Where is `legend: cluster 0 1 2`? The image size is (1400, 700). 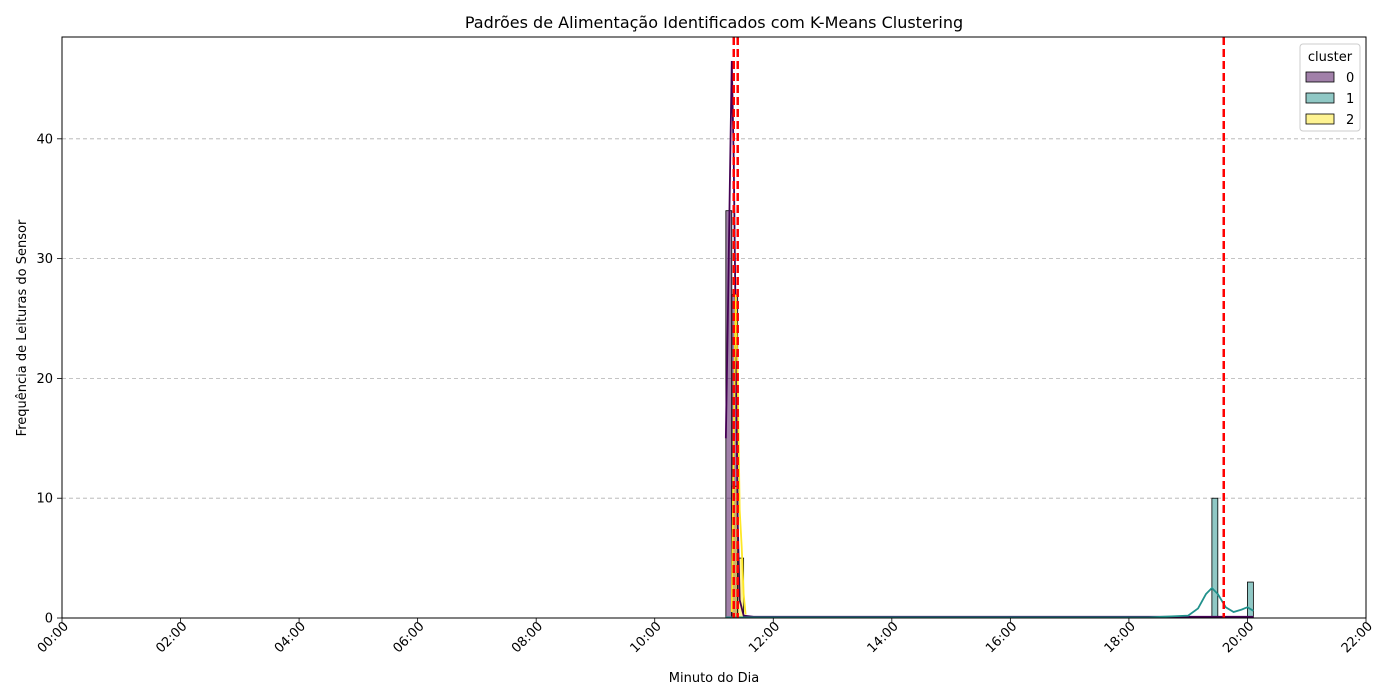 legend: cluster 0 1 2 is located at coordinates (1330, 87).